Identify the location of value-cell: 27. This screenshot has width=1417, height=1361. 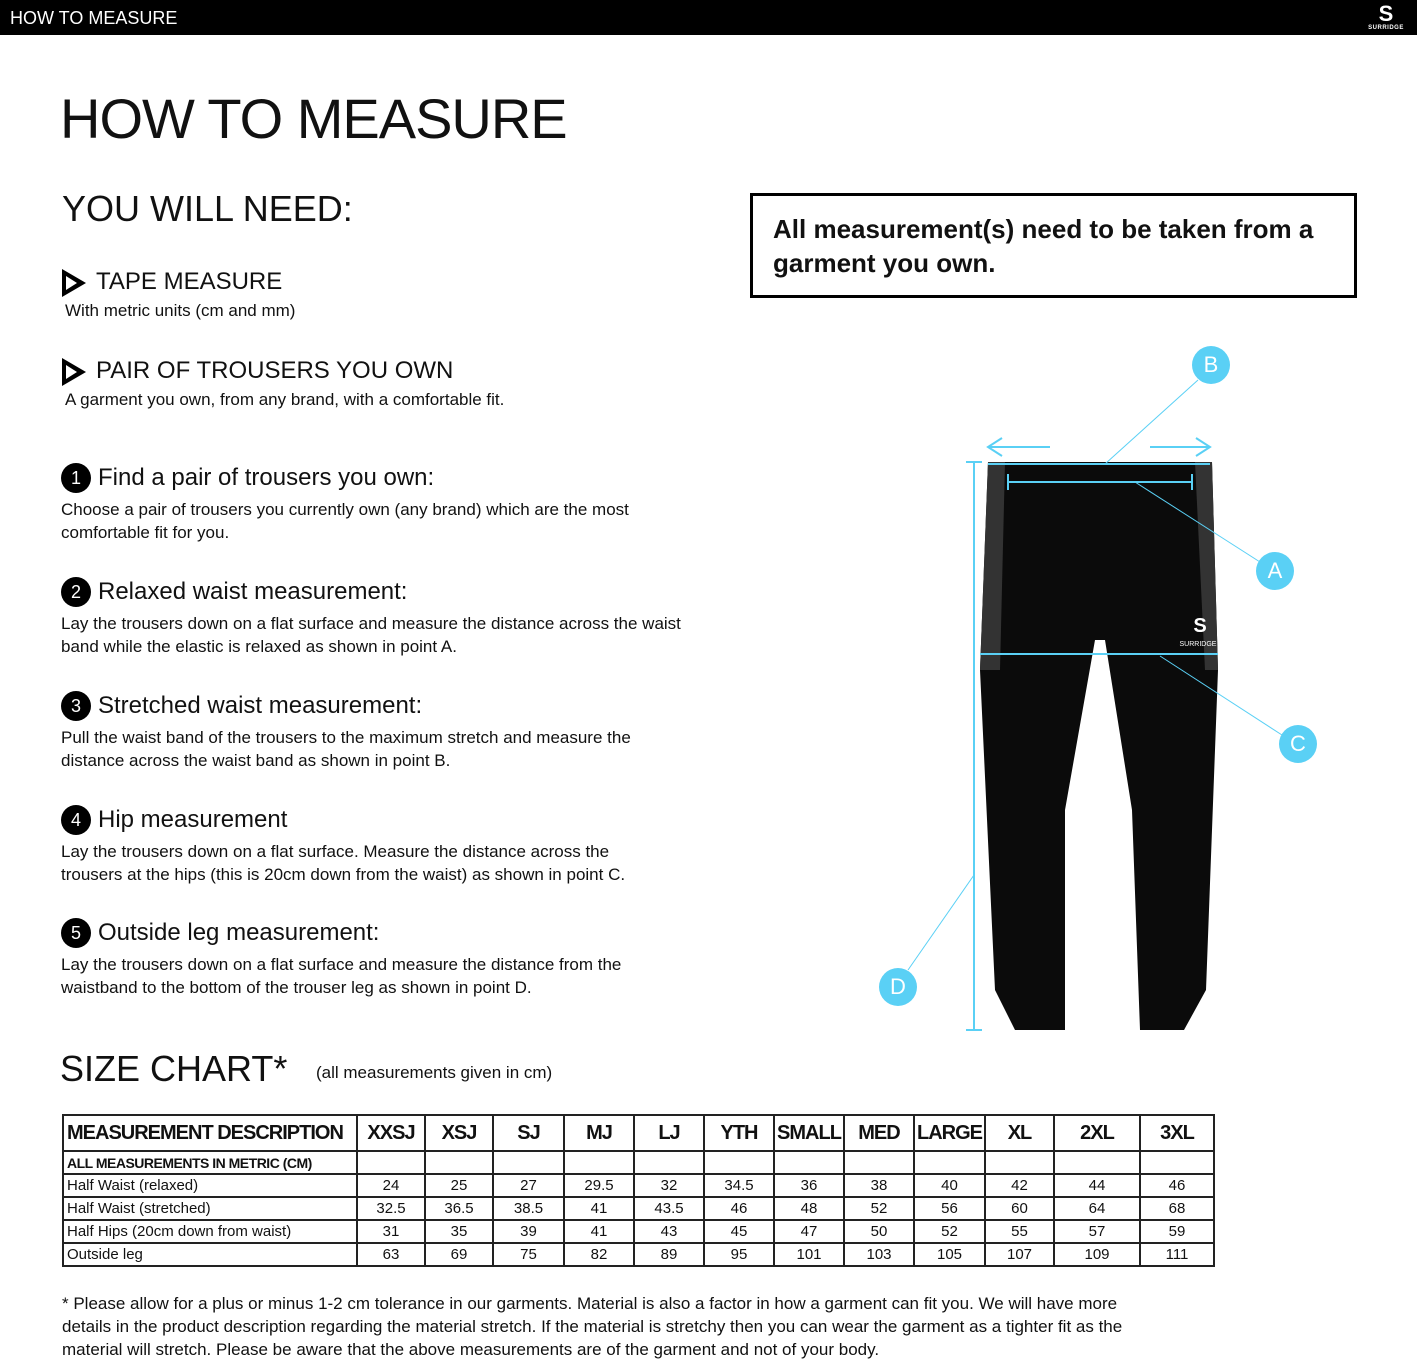
(528, 1185).